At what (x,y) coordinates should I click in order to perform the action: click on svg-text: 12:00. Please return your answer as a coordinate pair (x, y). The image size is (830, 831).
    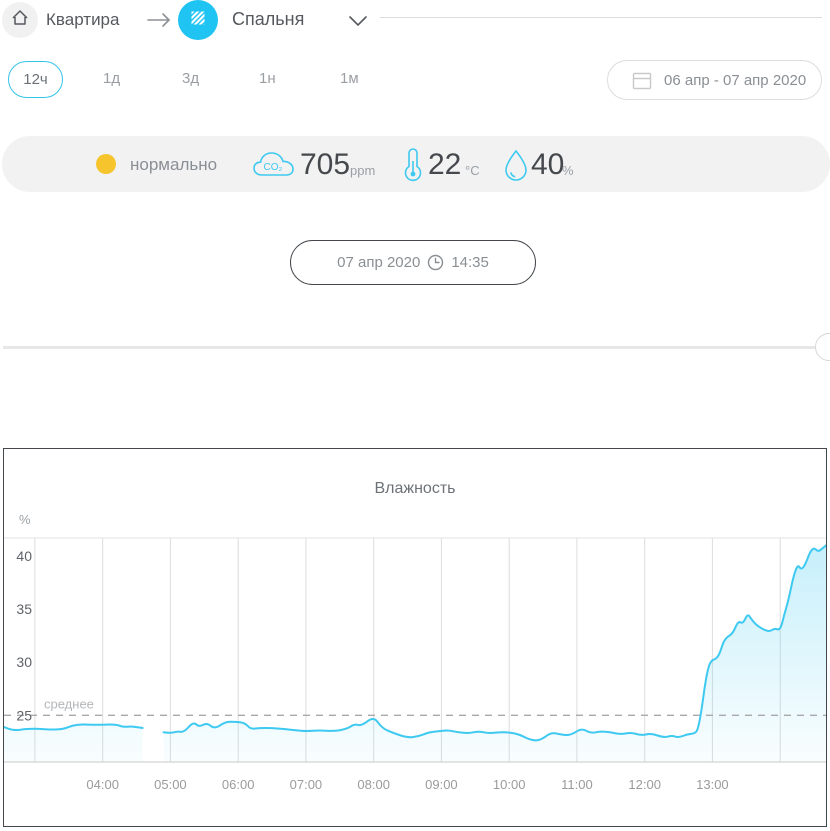
    Looking at the image, I should click on (644, 784).